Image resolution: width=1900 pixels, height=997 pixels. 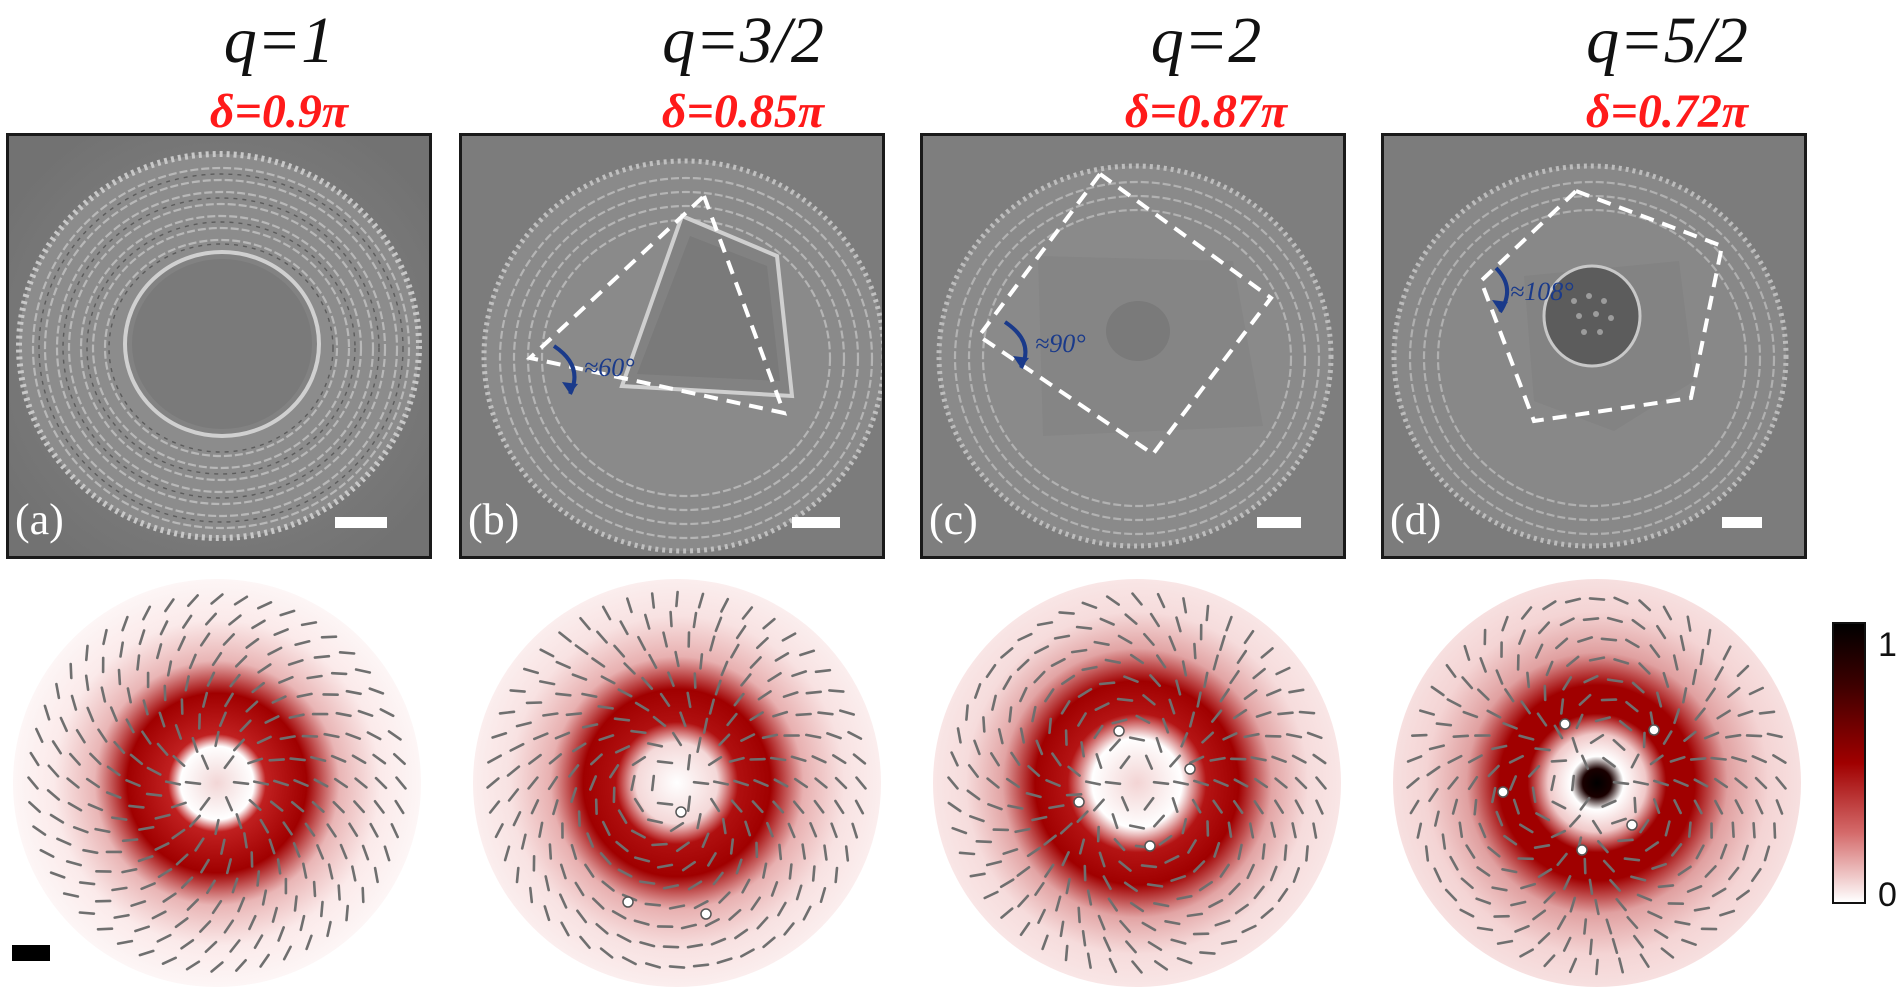 What do you see at coordinates (609, 367) in the screenshot?
I see `angle-label-b: ≈60°` at bounding box center [609, 367].